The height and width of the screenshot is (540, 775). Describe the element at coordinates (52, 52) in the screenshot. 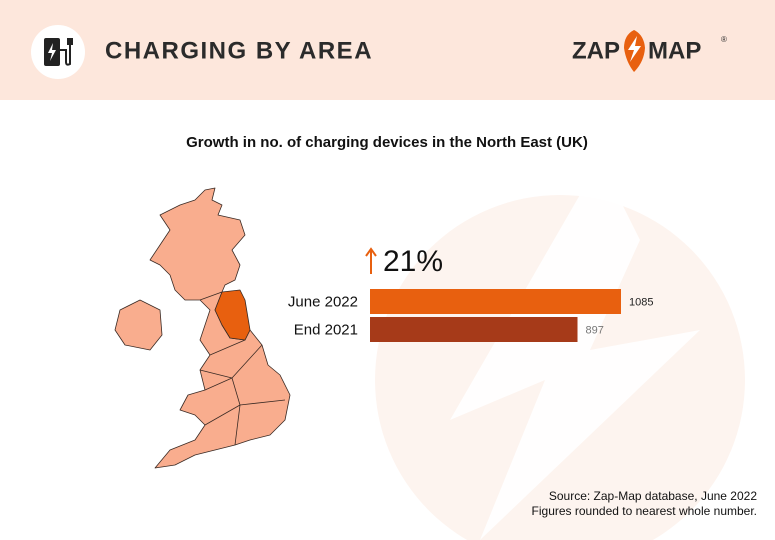

I see `icon-bolt` at that location.